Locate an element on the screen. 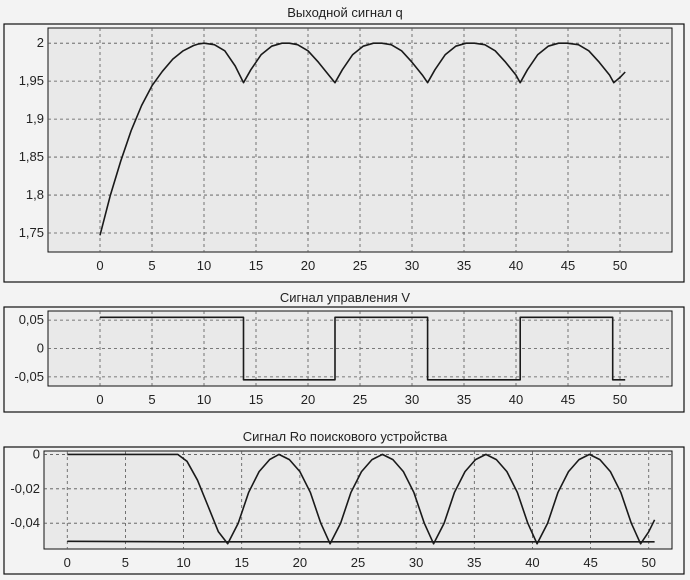 The height and width of the screenshot is (580, 690). chart-title-2: Сигнал управления V is located at coordinates (345, 297).